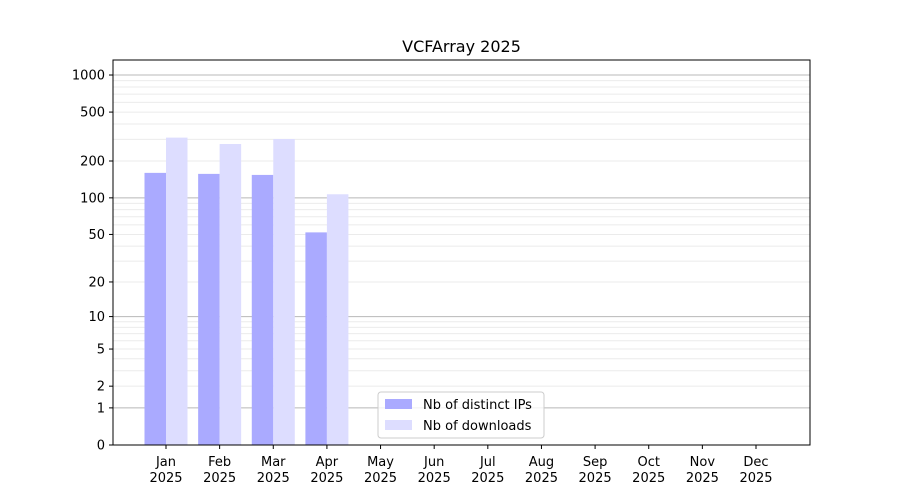 The image size is (900, 504). I want to click on x-tick-label: Sep 2025, so click(595, 470).